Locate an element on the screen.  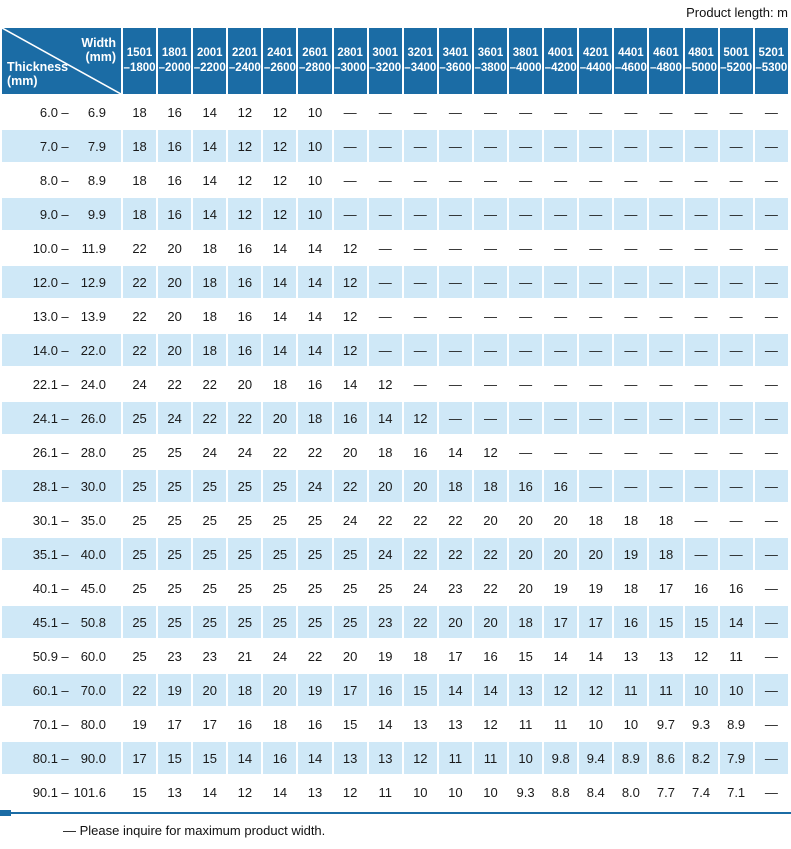
width-column-header: 3001 –3200 is located at coordinates (385, 61).